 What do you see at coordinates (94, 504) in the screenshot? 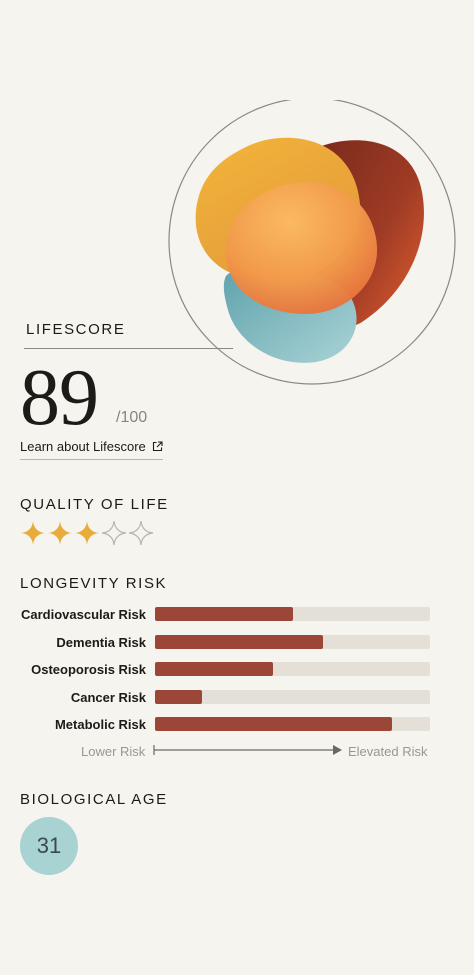
I see `quality-of-life-label: QUALITY OF LIFE` at bounding box center [94, 504].